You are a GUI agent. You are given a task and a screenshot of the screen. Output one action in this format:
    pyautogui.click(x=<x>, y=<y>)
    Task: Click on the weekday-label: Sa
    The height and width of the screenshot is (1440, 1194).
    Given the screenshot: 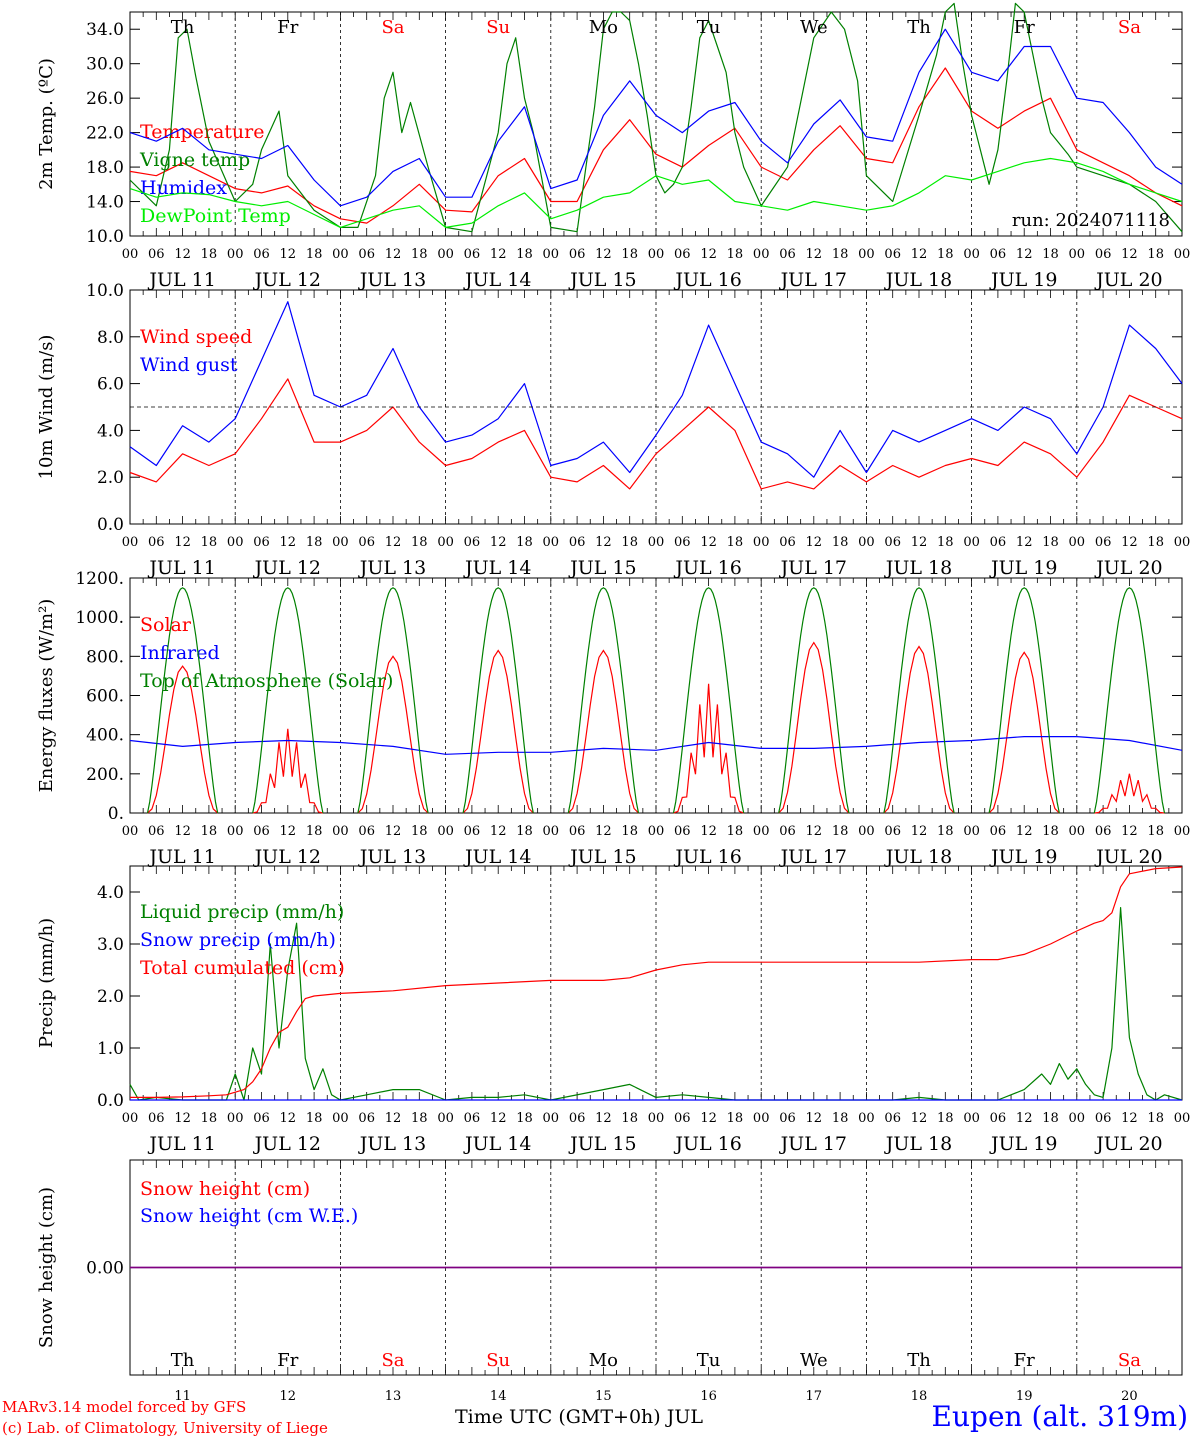 What is the action you would take?
    pyautogui.click(x=392, y=1360)
    